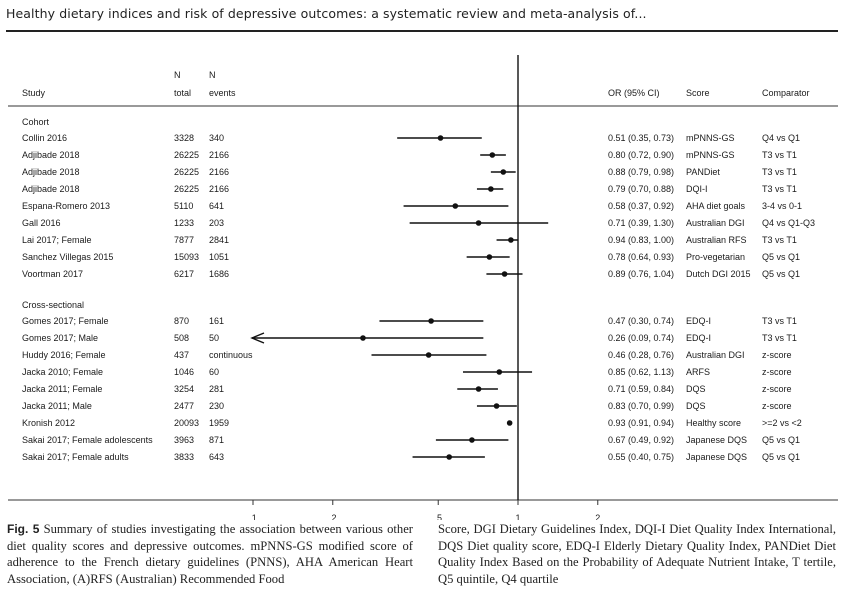 The height and width of the screenshot is (613, 851). What do you see at coordinates (641, 172) in the screenshot?
I see `or-ci-text: 0.88 (0.79, 0.98)` at bounding box center [641, 172].